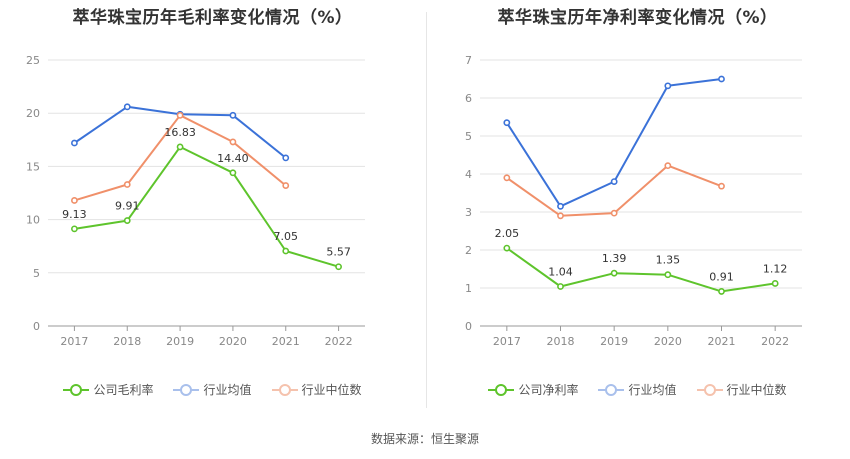 The image size is (850, 459). What do you see at coordinates (468, 288) in the screenshot?
I see `y-tick-label: 1` at bounding box center [468, 288].